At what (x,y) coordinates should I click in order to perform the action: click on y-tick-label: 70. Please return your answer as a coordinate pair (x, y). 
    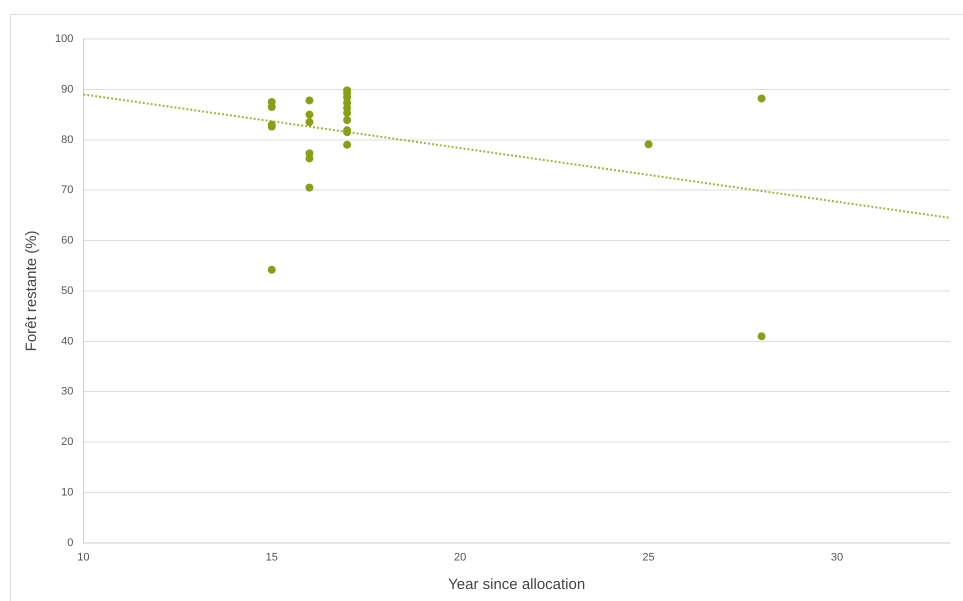
    Looking at the image, I should click on (67, 190).